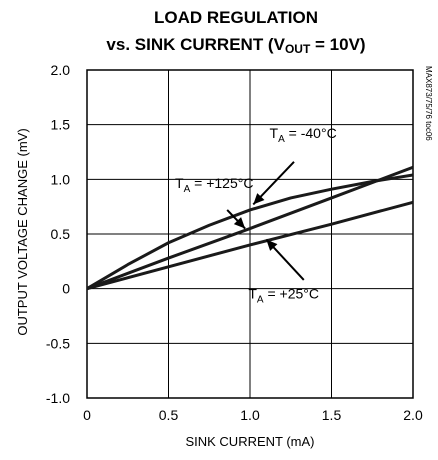 The height and width of the screenshot is (460, 438). What do you see at coordinates (283, 296) in the screenshot?
I see `series-label-2: TA = +25°C` at bounding box center [283, 296].